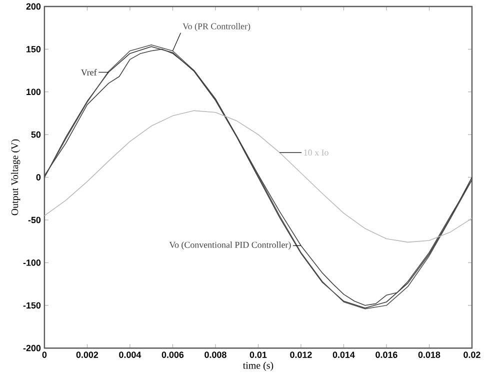  What do you see at coordinates (87, 355) in the screenshot?
I see `x-tick-label: 0.002` at bounding box center [87, 355].